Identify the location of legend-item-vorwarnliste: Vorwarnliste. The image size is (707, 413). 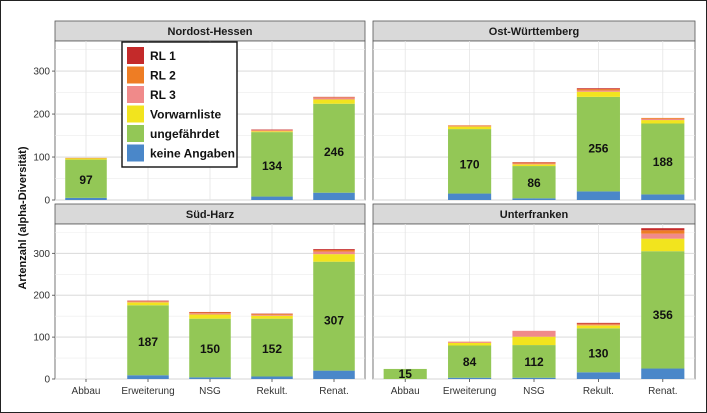
(174, 114).